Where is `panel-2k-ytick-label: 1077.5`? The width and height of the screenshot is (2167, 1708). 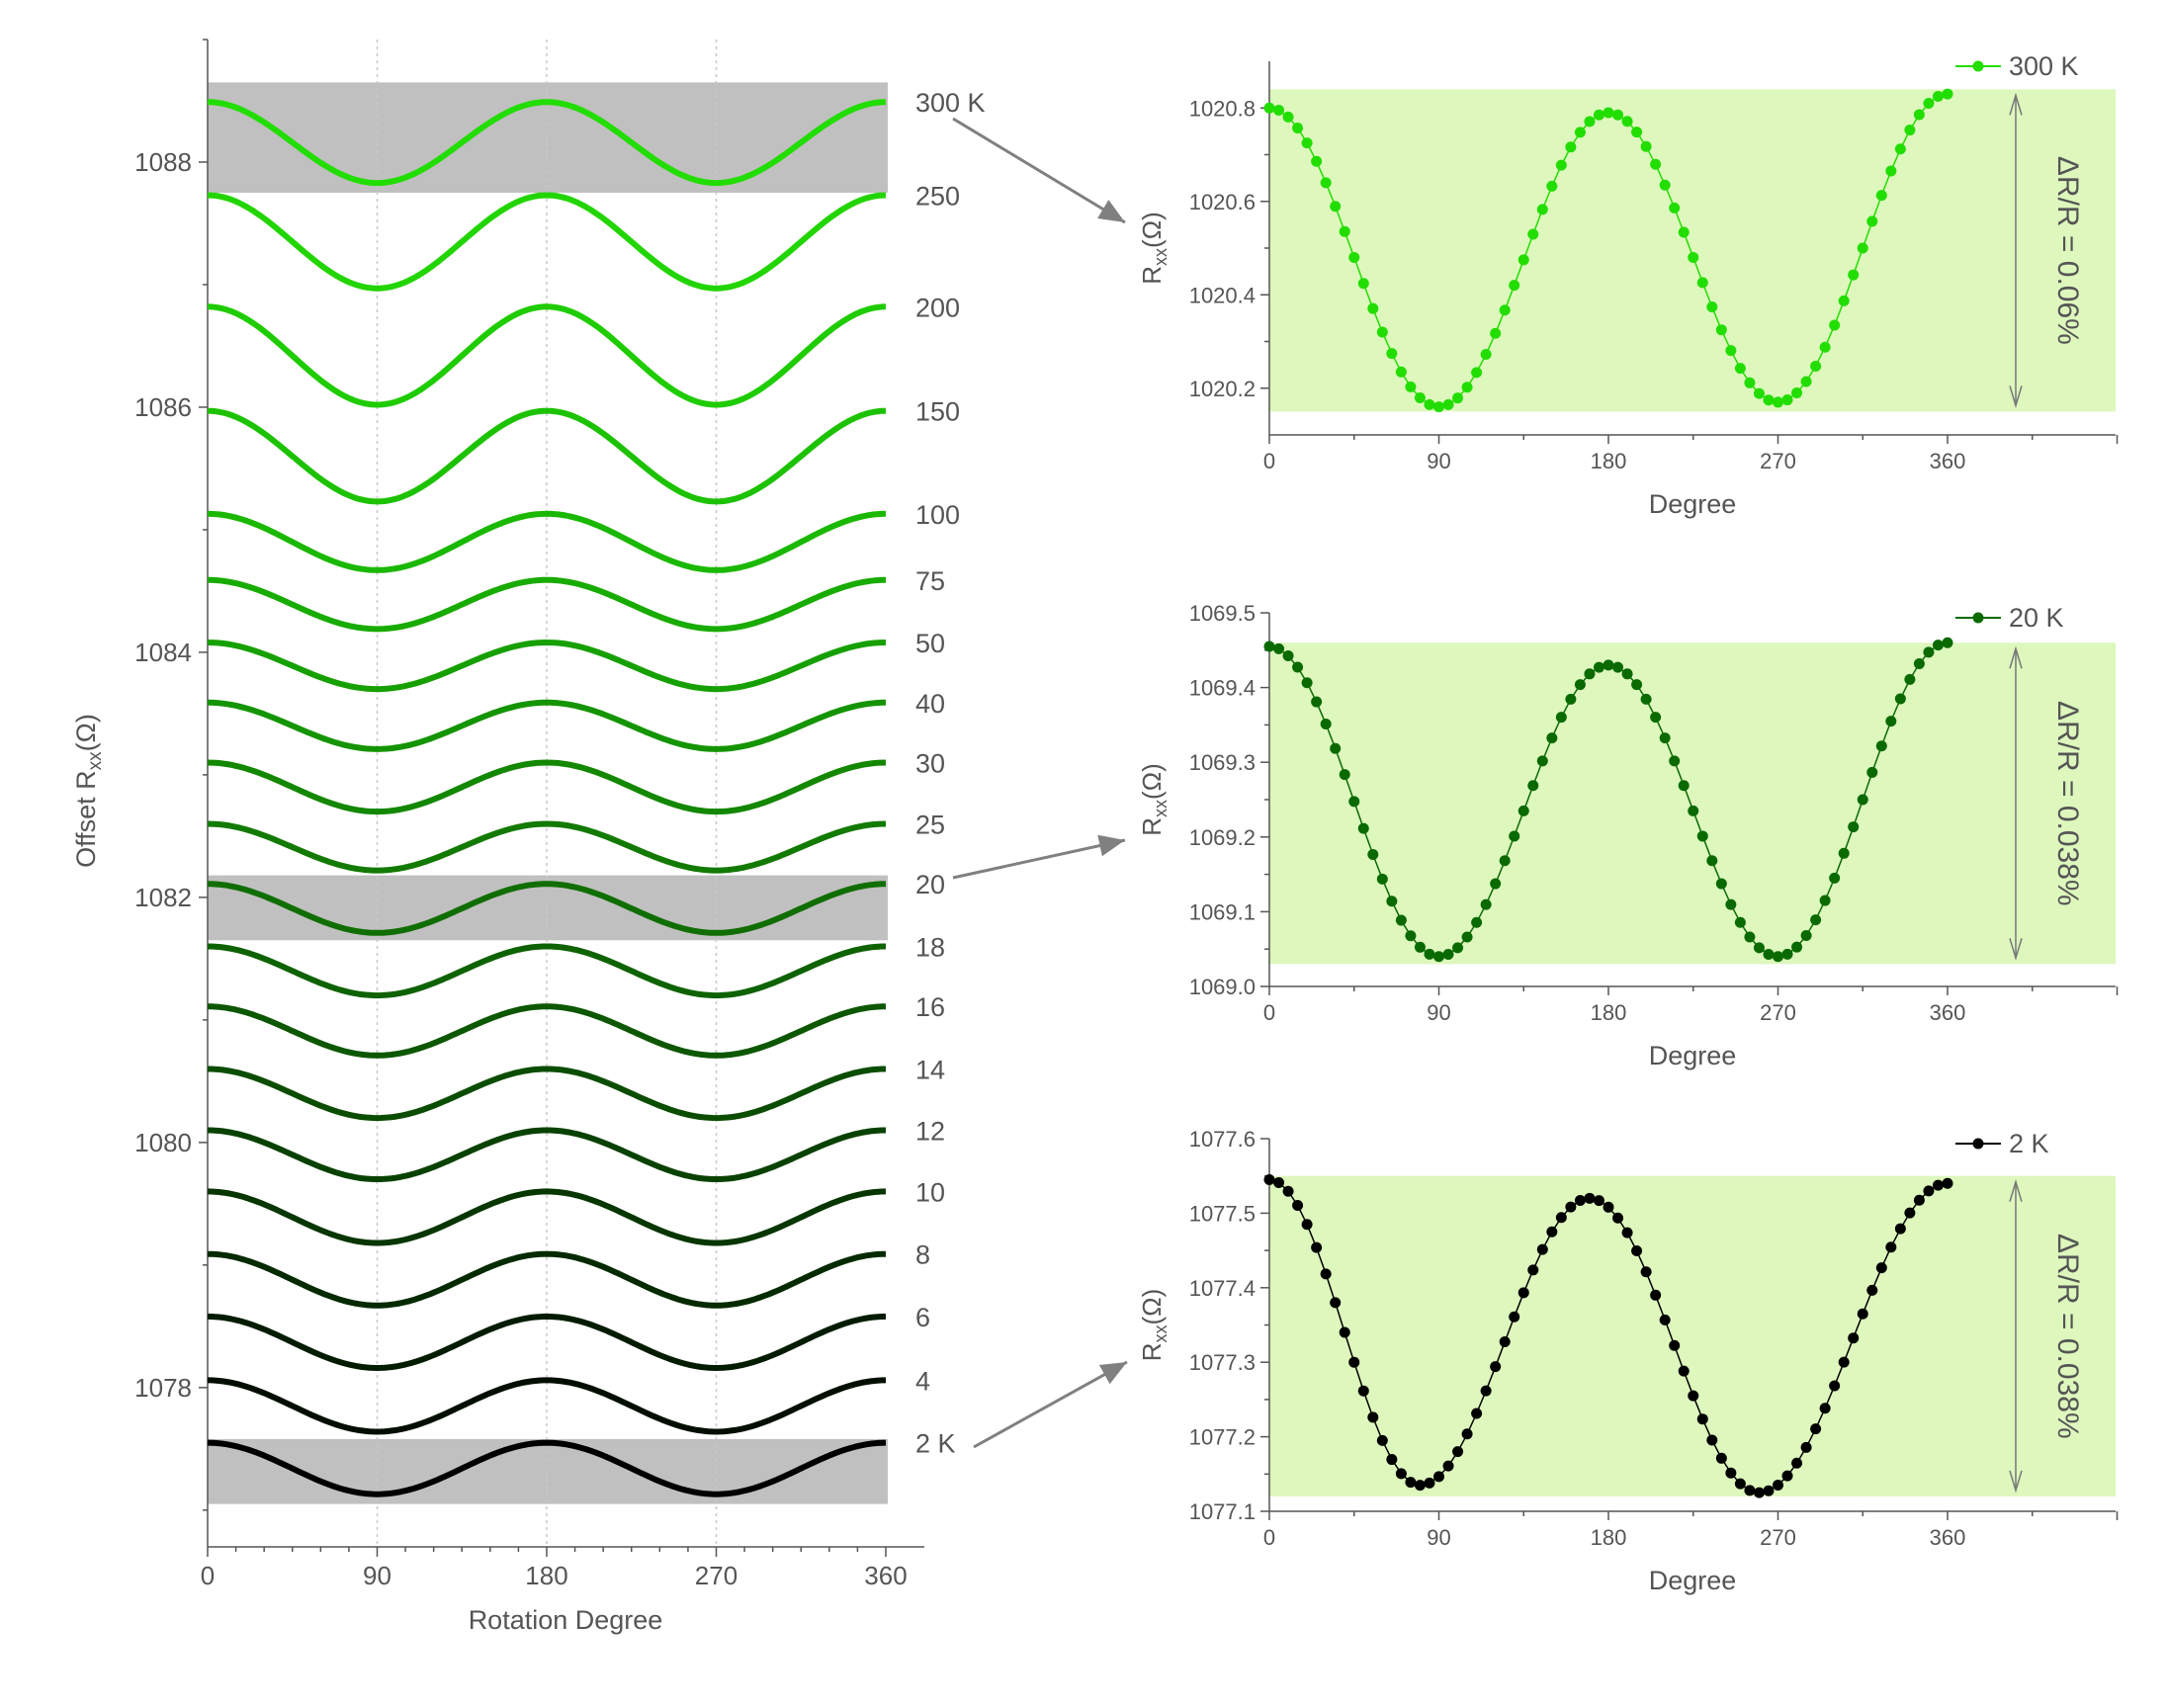 panel-2k-ytick-label: 1077.5 is located at coordinates (1222, 1213).